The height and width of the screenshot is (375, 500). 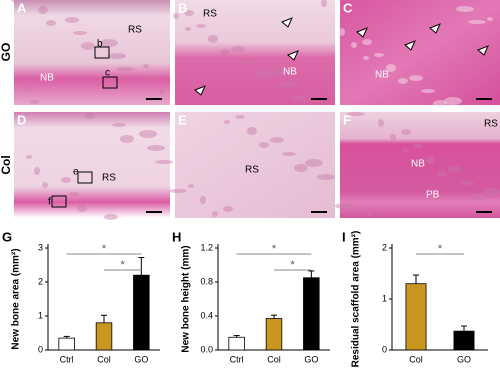 I want to click on panel-label: H, so click(x=176, y=236).